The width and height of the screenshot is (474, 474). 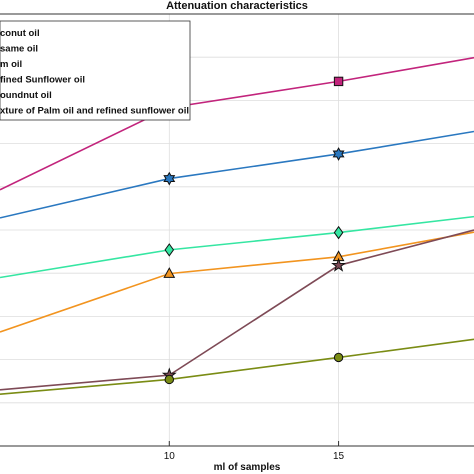 I want to click on legend-entry-2: m oil, so click(x=11, y=64).